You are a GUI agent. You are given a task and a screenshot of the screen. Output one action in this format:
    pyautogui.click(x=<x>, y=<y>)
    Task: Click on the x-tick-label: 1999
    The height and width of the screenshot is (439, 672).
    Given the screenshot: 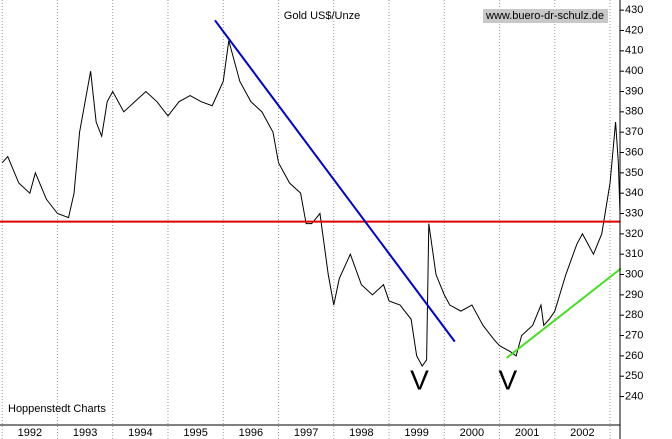 What is the action you would take?
    pyautogui.click(x=416, y=433)
    